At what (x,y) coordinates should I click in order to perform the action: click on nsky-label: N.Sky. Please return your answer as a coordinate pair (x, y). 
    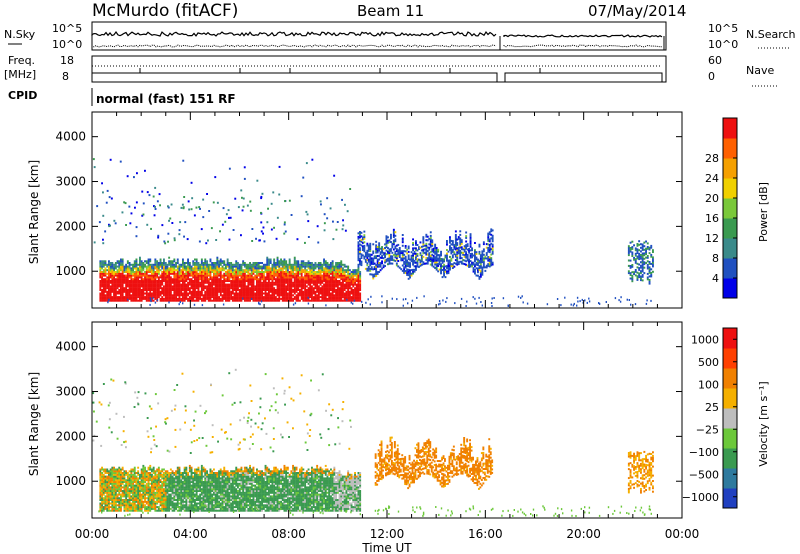
    Looking at the image, I should click on (20, 34).